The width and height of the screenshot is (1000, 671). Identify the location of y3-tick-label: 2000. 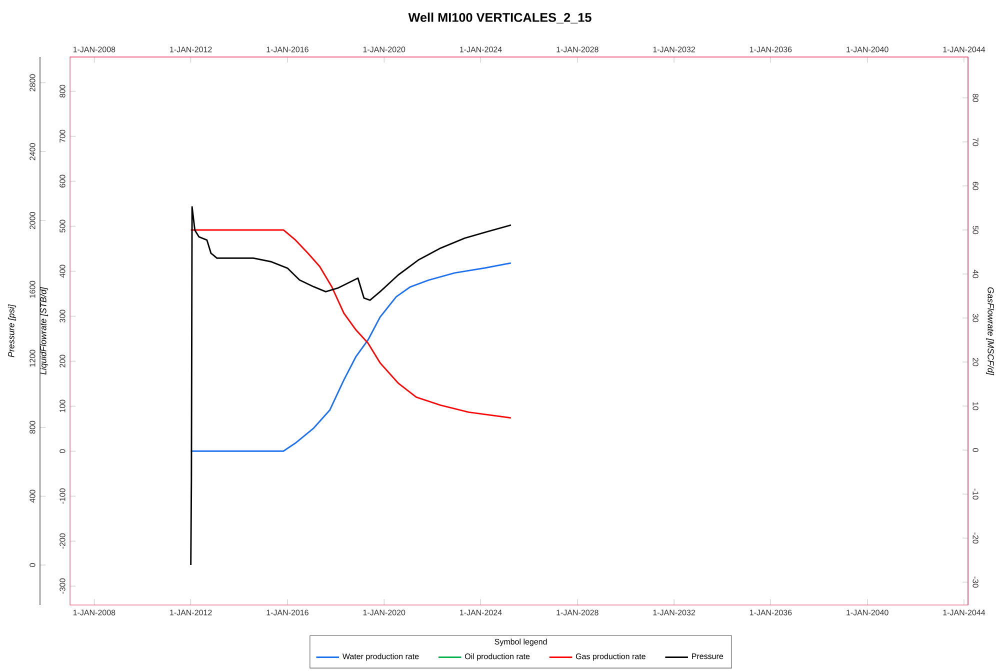
(33, 221).